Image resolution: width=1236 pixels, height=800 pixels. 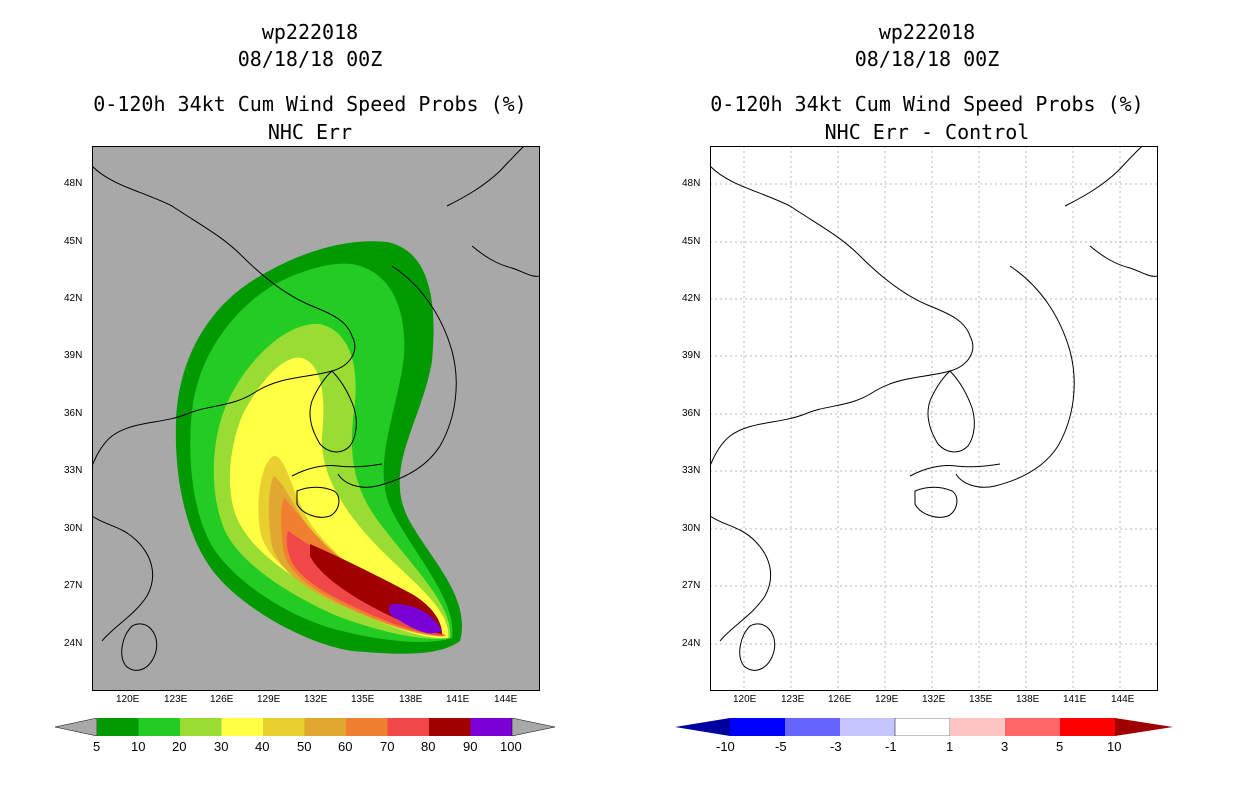 I want to click on cb-label-1: 1, so click(x=950, y=746).